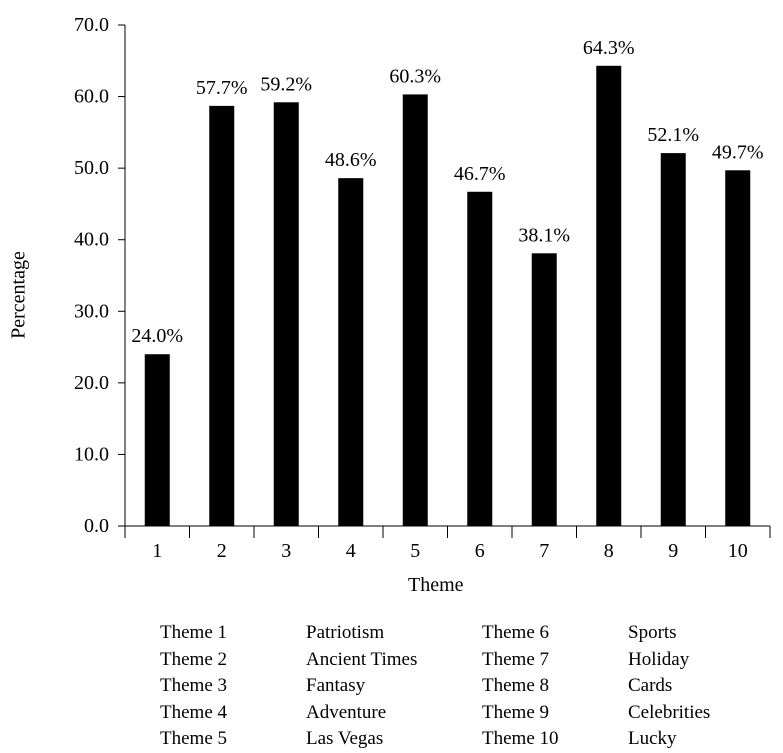 The width and height of the screenshot is (783, 753). I want to click on legend-theme: Theme 3, so click(194, 685).